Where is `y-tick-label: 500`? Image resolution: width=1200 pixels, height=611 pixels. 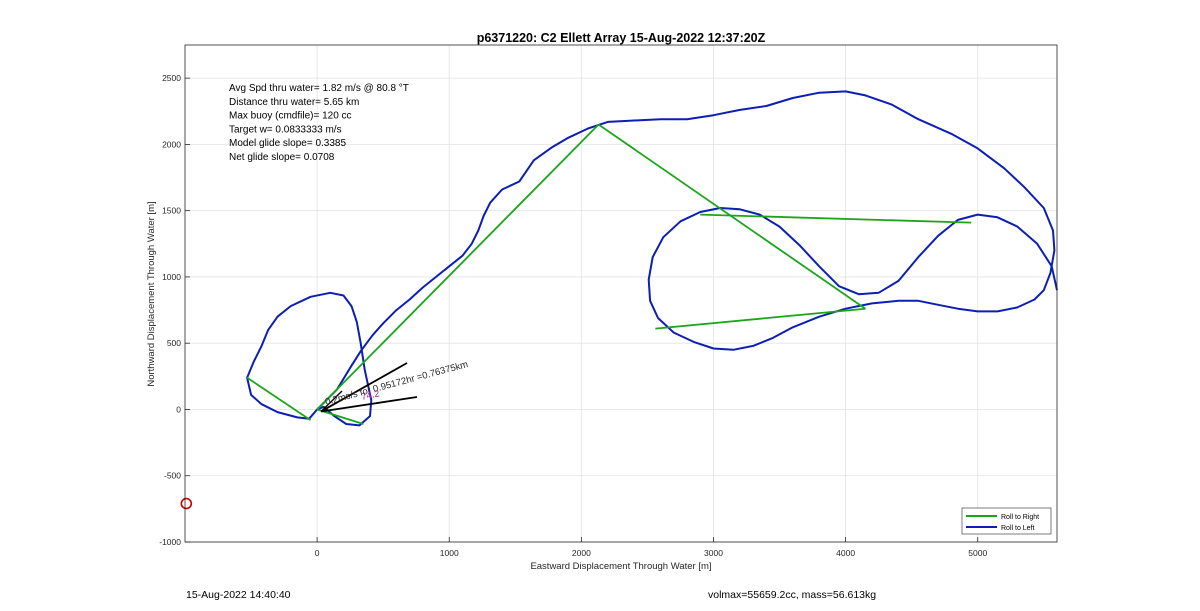 y-tick-label: 500 is located at coordinates (174, 343).